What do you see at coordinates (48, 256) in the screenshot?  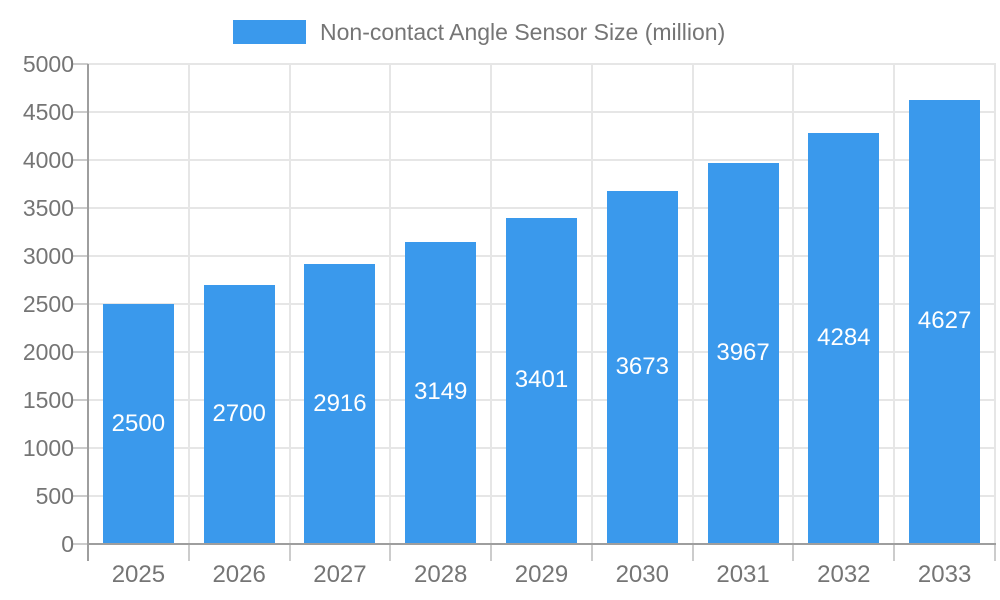 I see `y-axis-label: 3000` at bounding box center [48, 256].